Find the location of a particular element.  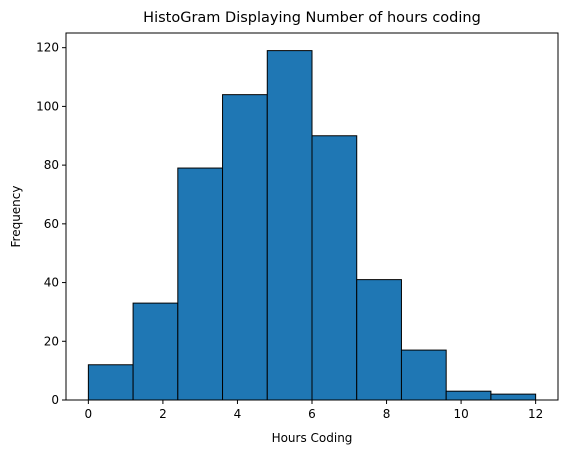

y-axis-label: Frequency is located at coordinates (16, 217).